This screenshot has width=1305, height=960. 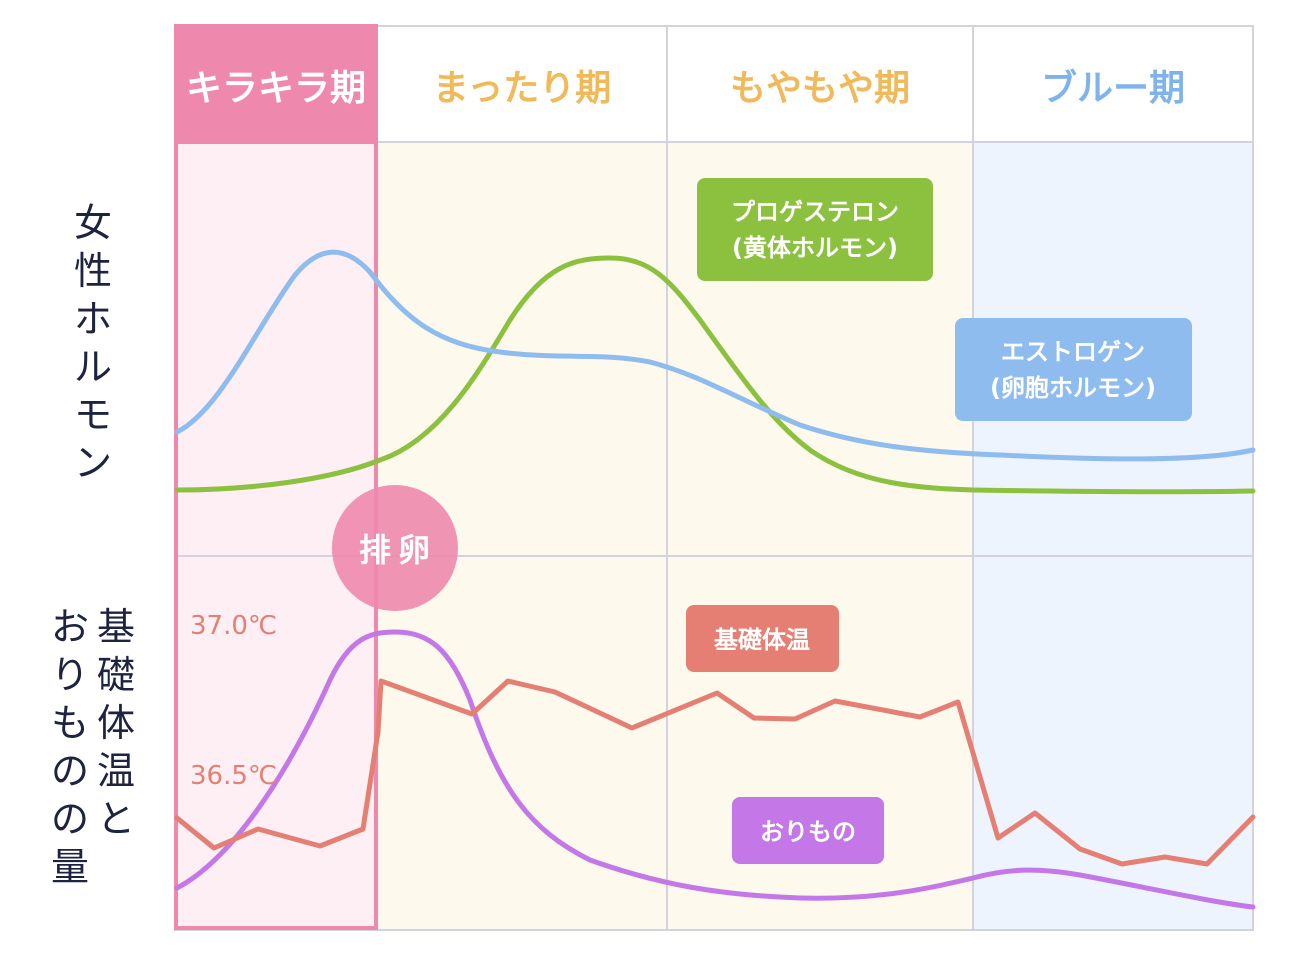 I want to click on row-label-bbt-char: と, so click(x=116, y=819).